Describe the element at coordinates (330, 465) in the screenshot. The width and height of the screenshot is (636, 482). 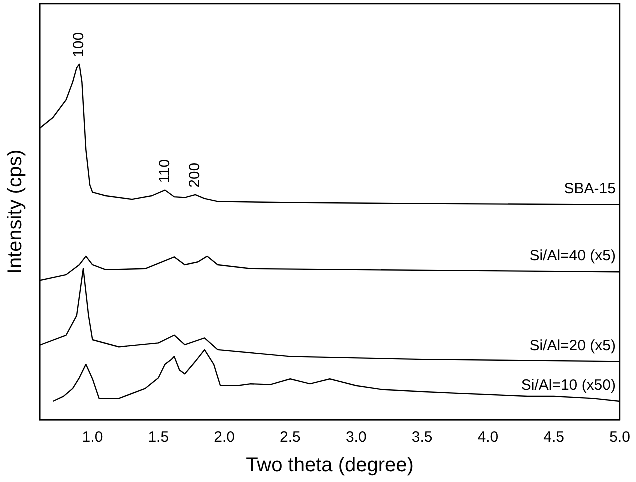
I see `x-axis-title: Two theta (degree)` at that location.